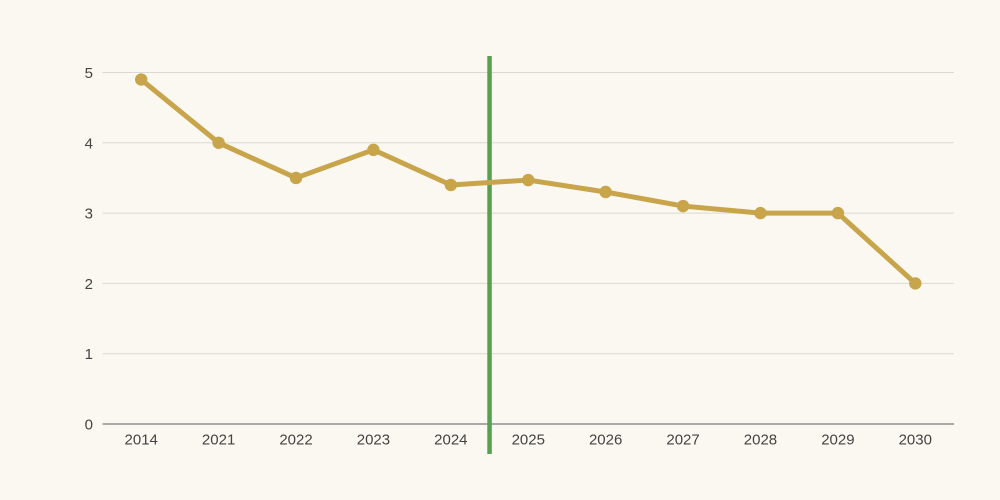  I want to click on x-tick-label: 2027, so click(682, 440).